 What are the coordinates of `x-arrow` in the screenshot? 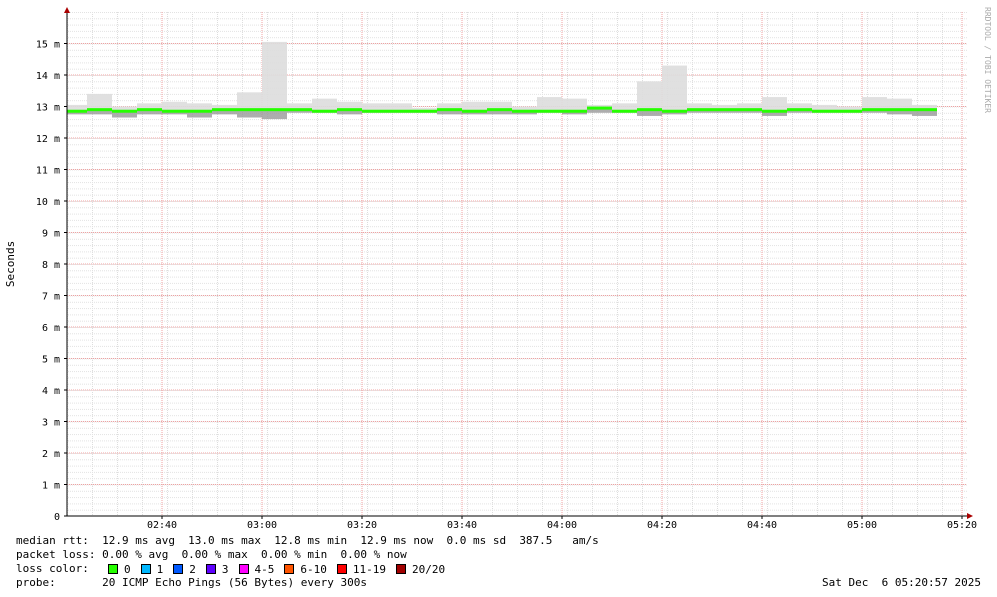 It's located at (970, 516).